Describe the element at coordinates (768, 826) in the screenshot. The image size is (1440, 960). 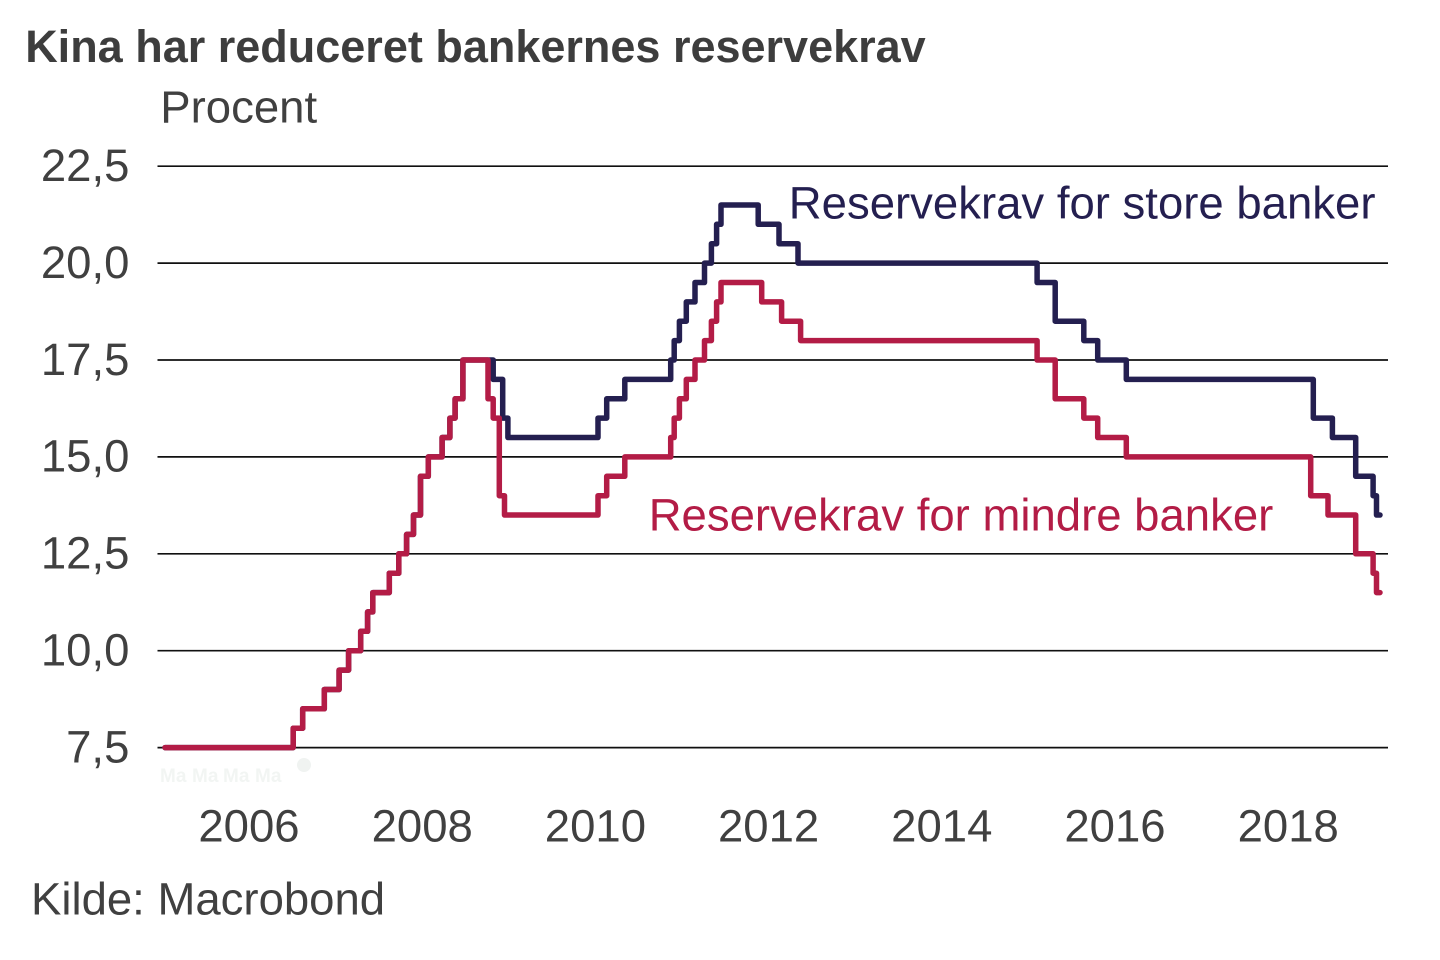
I see `svg-text: 2012` at that location.